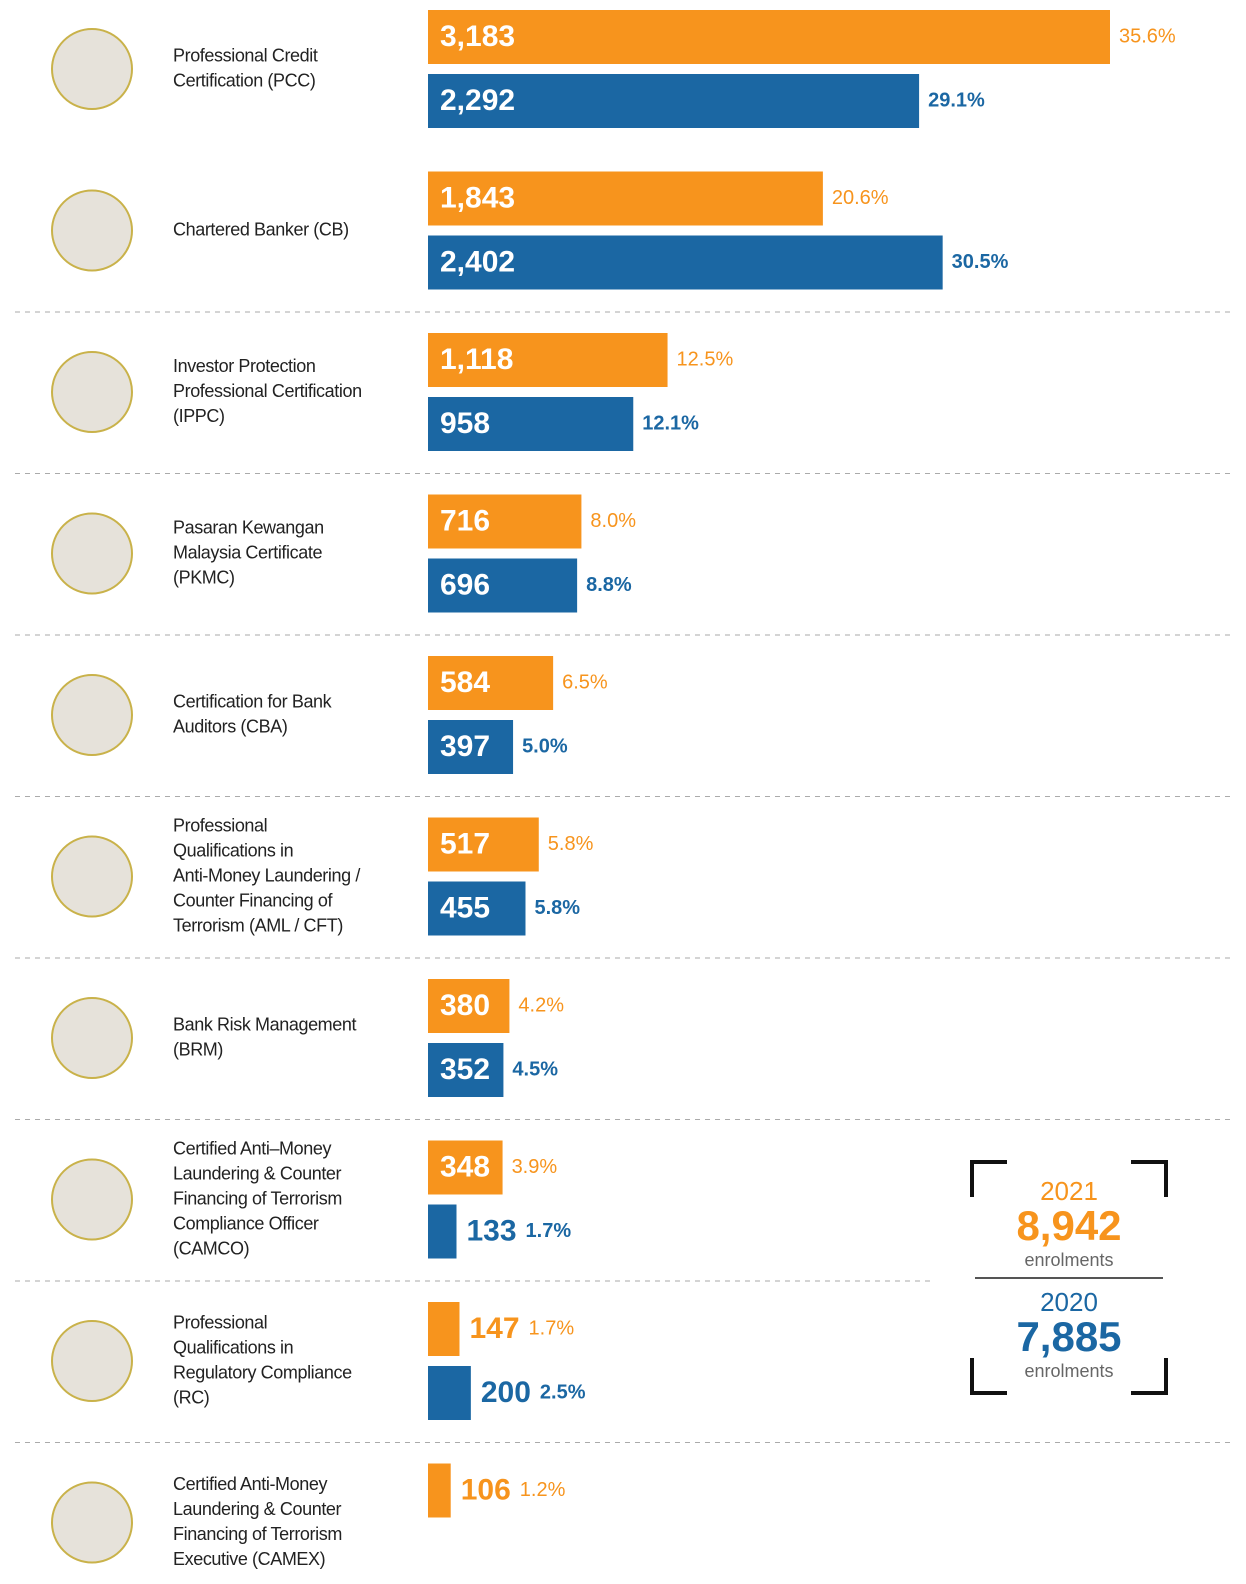 The image size is (1246, 1584). Describe the element at coordinates (198, 1049) in the screenshot. I see `category-label: (BRM)` at that location.